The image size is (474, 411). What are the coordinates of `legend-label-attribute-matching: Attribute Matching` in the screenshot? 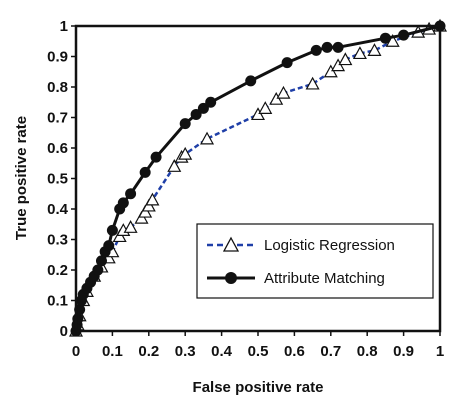 It's located at (324, 278).